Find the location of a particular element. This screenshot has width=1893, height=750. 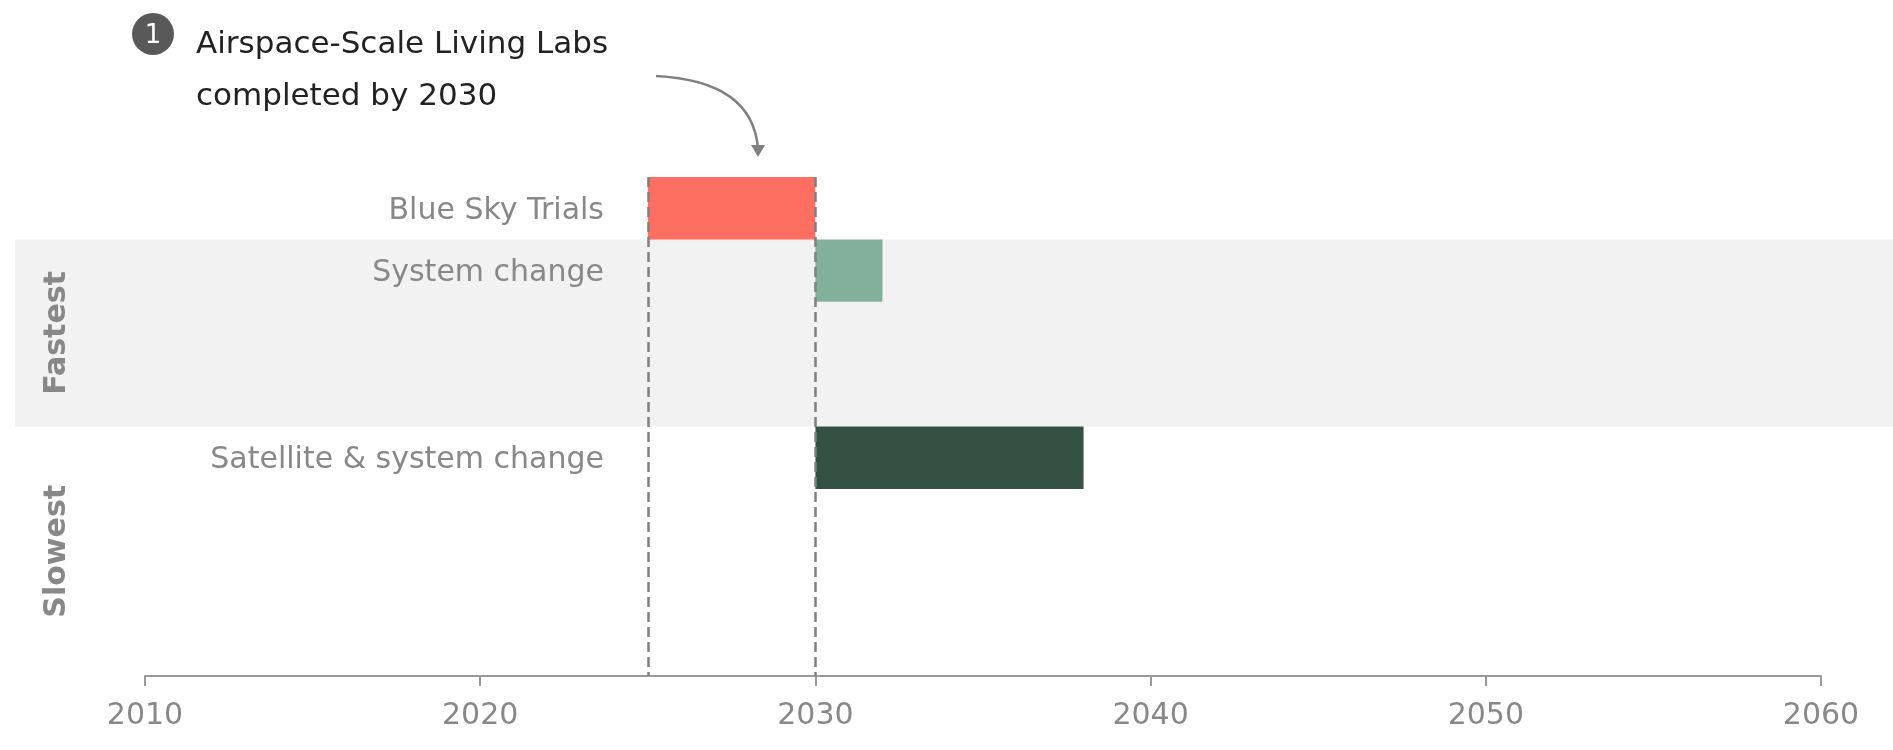

text: Slowest is located at coordinates (54, 551).